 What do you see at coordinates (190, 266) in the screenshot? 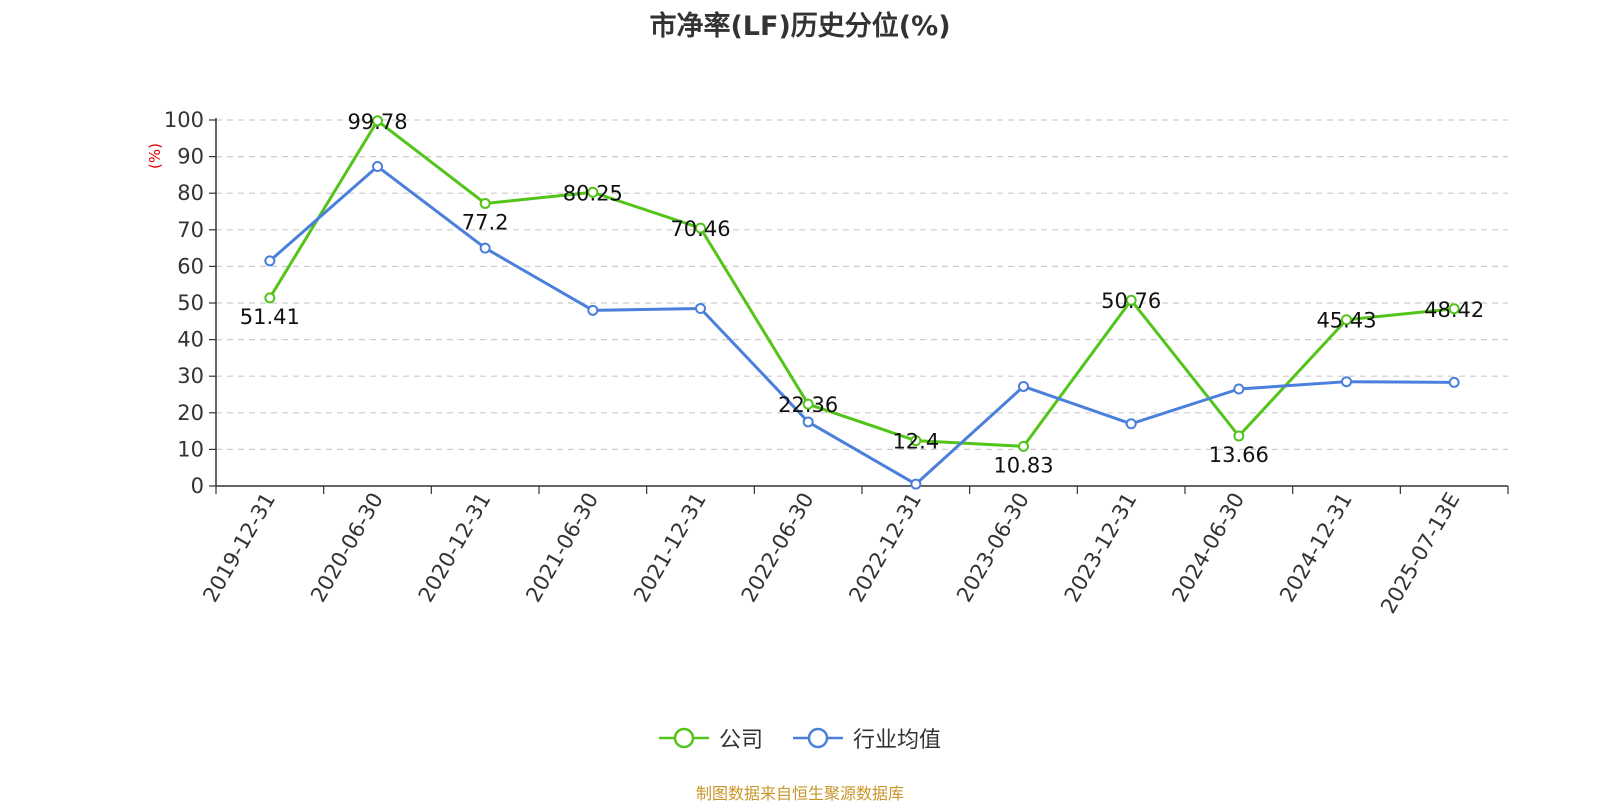
I see `y-tick-label: 60` at bounding box center [190, 266].